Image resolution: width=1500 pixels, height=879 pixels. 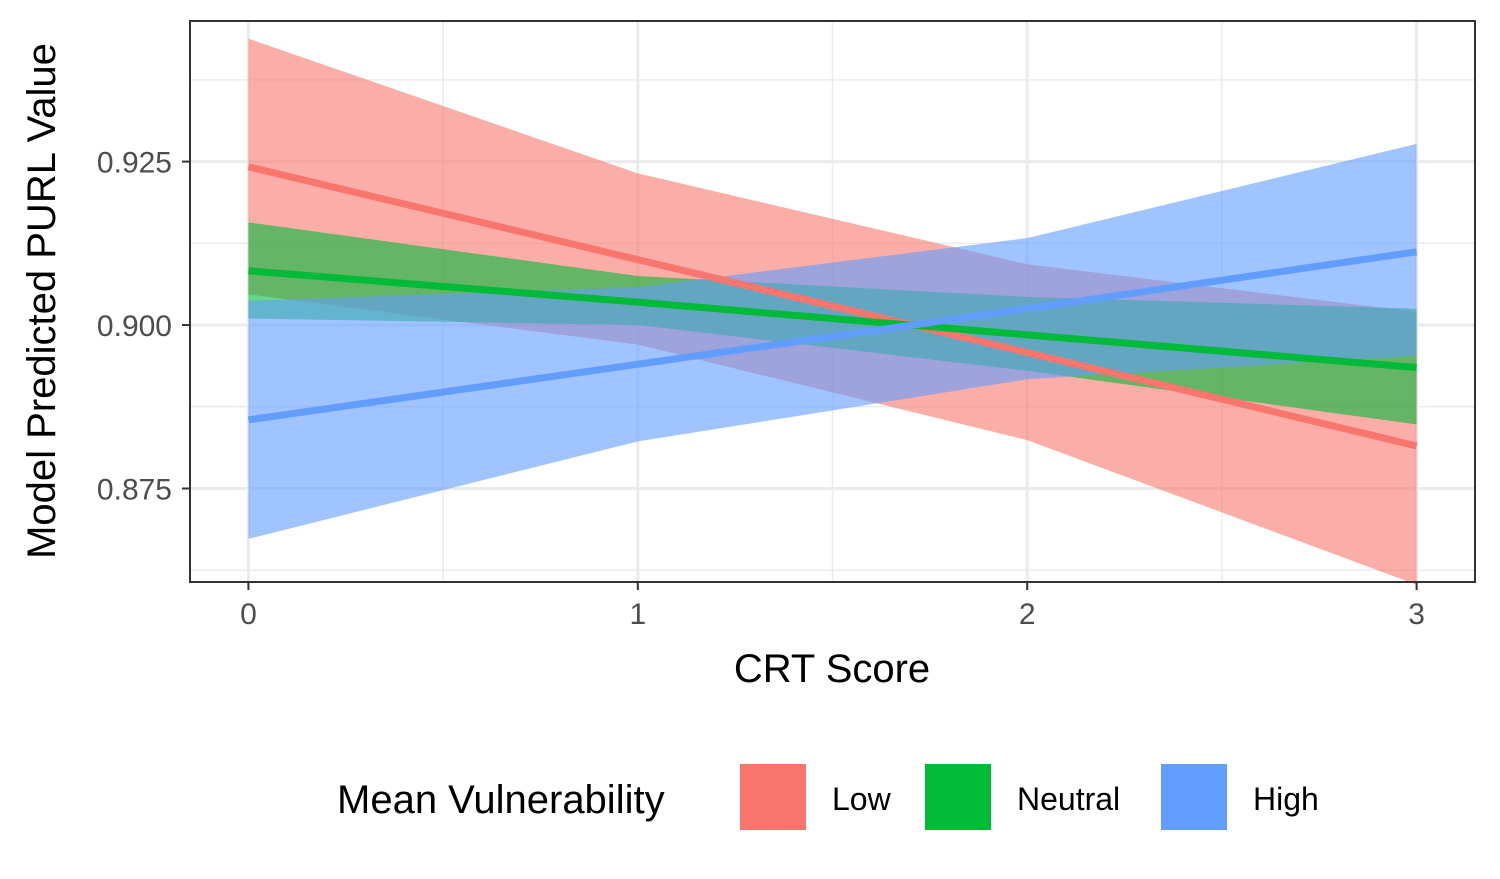 I want to click on x-tick-label: 3, so click(x=1416, y=614).